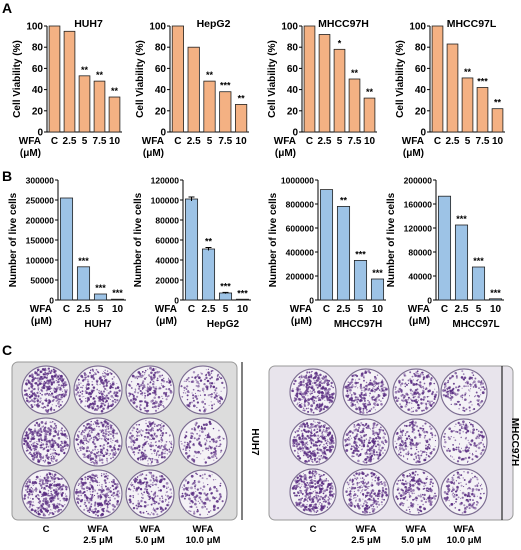  Describe the element at coordinates (40, 261) in the screenshot. I see `y-tick-label: 100000` at that location.